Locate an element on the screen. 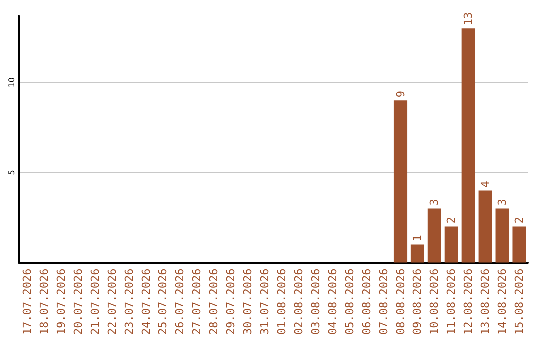 This screenshot has height=340, width=540. x-tick-label: 22.07.2026 is located at coordinates (112, 302).